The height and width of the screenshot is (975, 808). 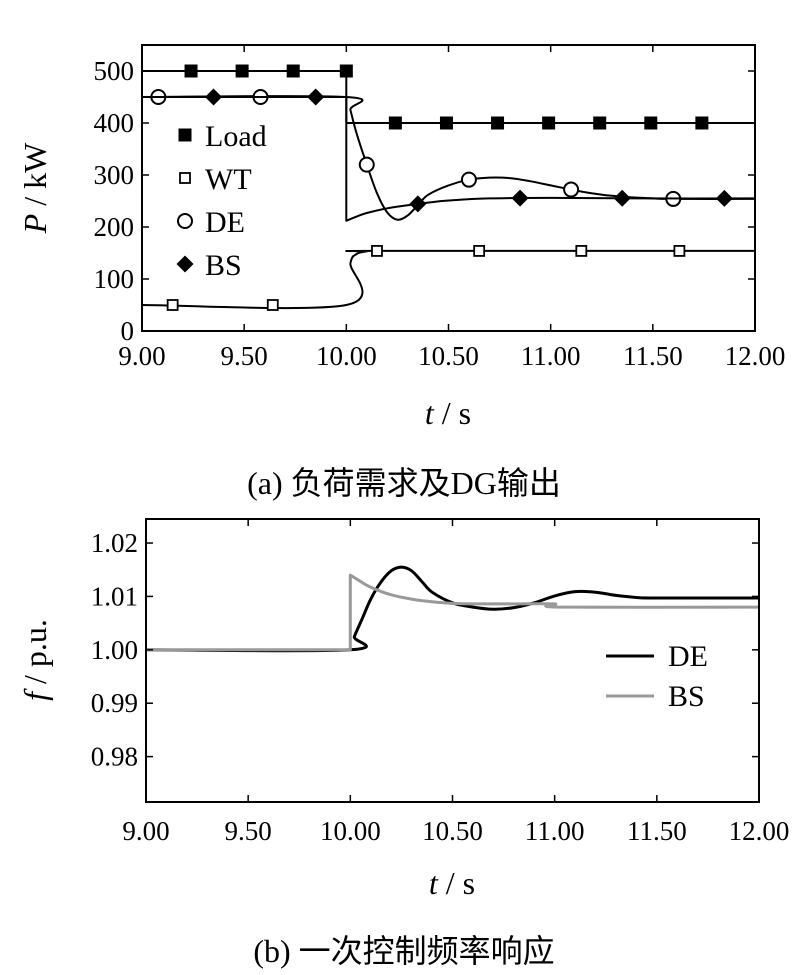 What do you see at coordinates (430, 413) in the screenshot?
I see `chart-a-xlabel-var: t` at bounding box center [430, 413].